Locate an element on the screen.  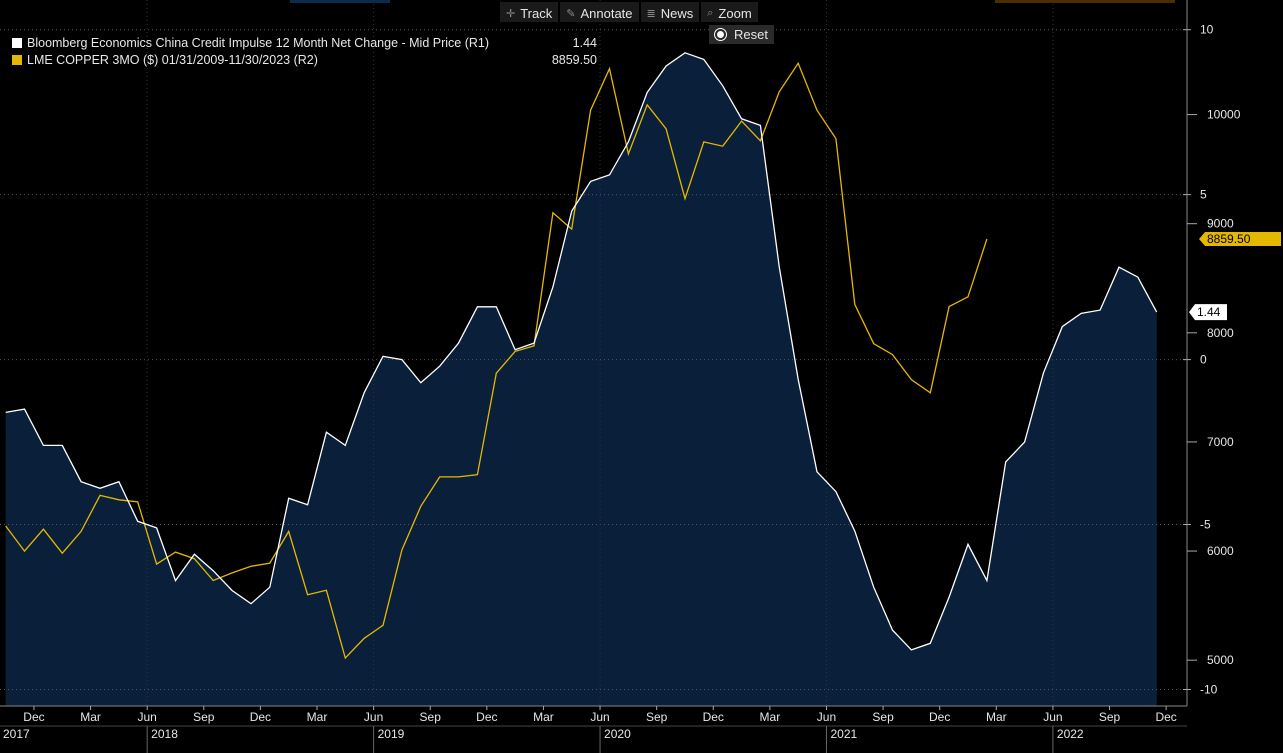
r2-tick-label: 10000 is located at coordinates (1224, 115).